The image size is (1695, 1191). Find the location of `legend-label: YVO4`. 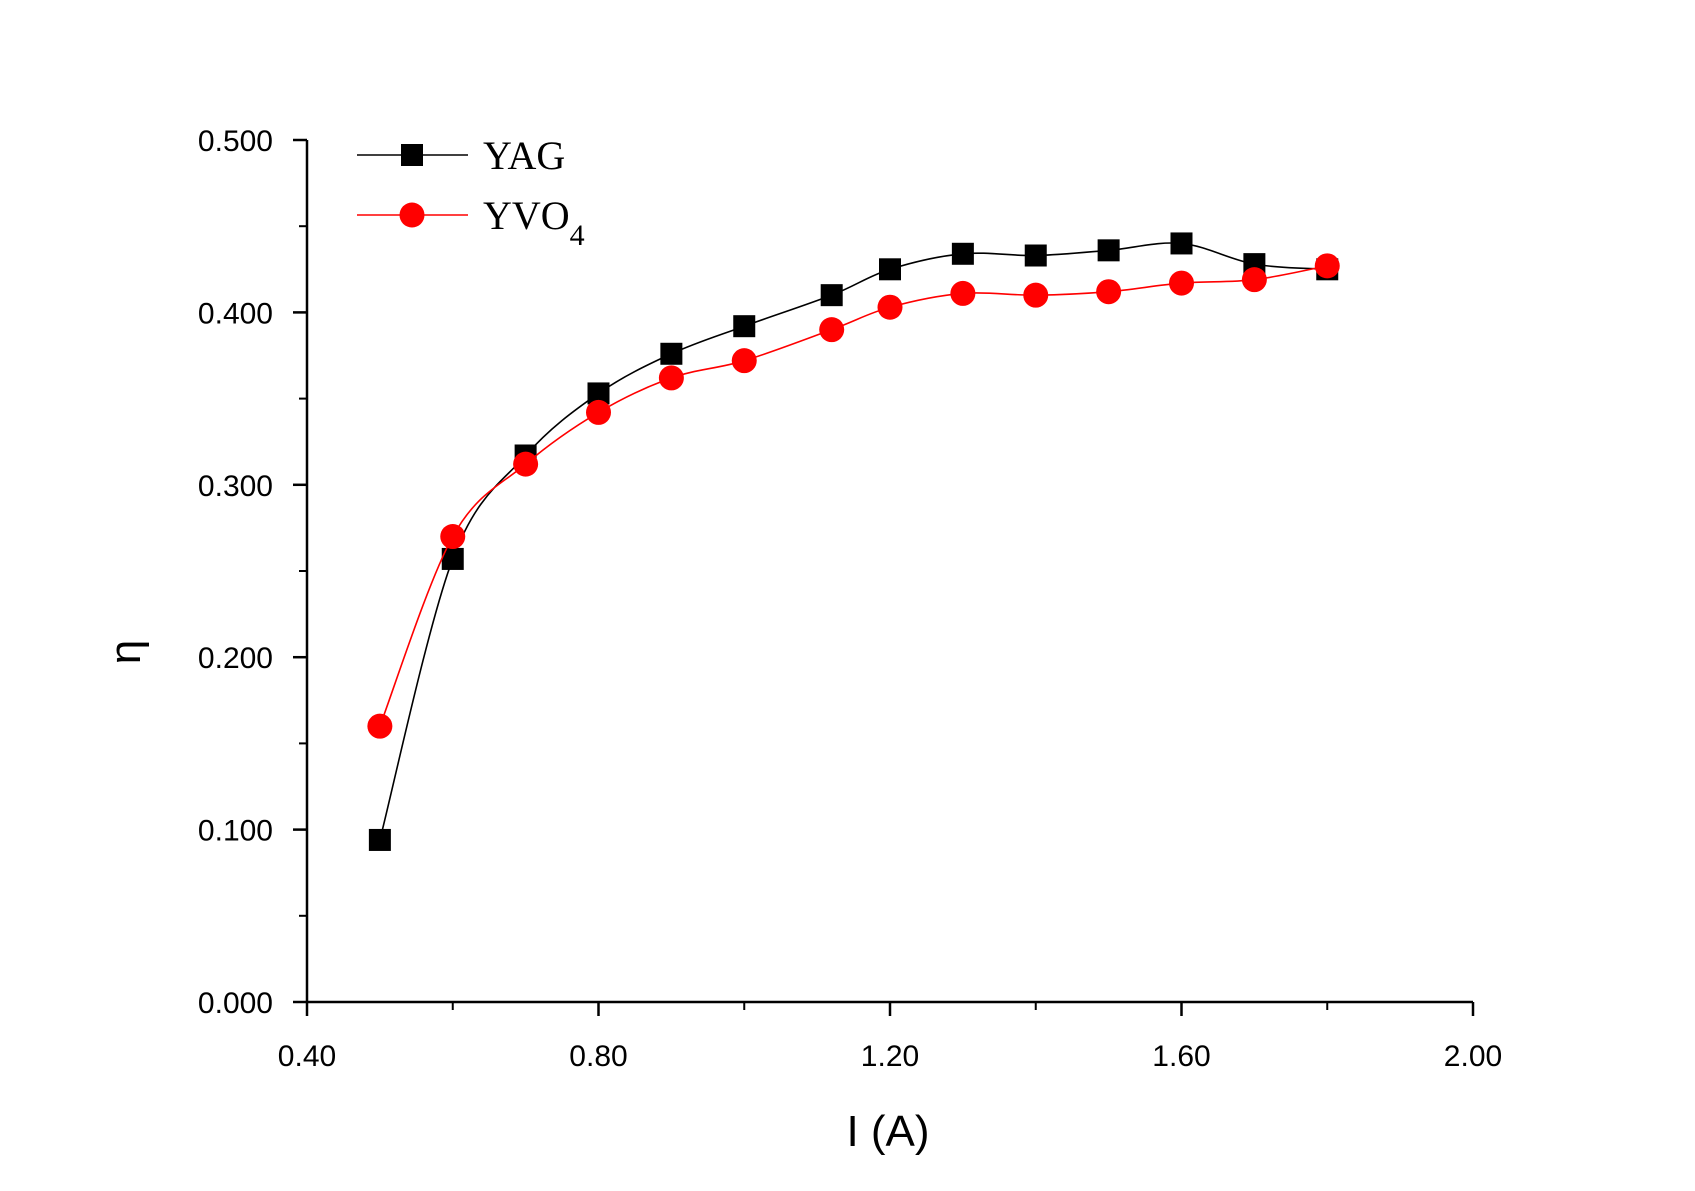

legend-label: YVO4 is located at coordinates (534, 222).